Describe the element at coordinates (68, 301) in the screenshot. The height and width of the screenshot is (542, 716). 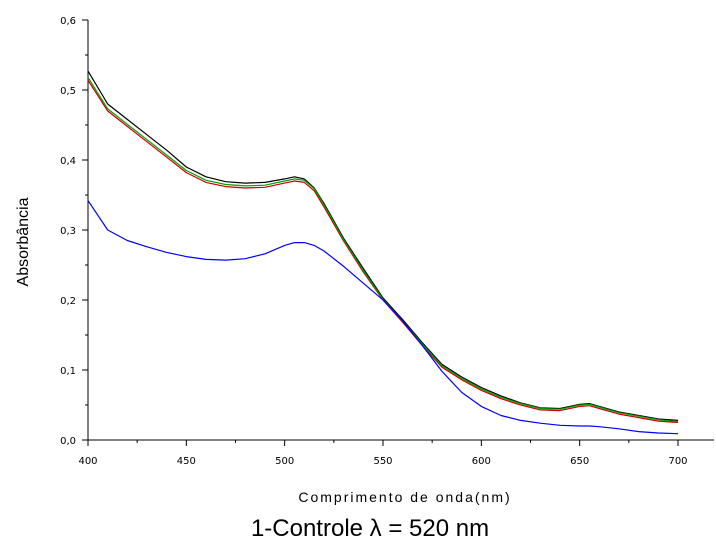
I see `y-tick-label: 0,2` at that location.